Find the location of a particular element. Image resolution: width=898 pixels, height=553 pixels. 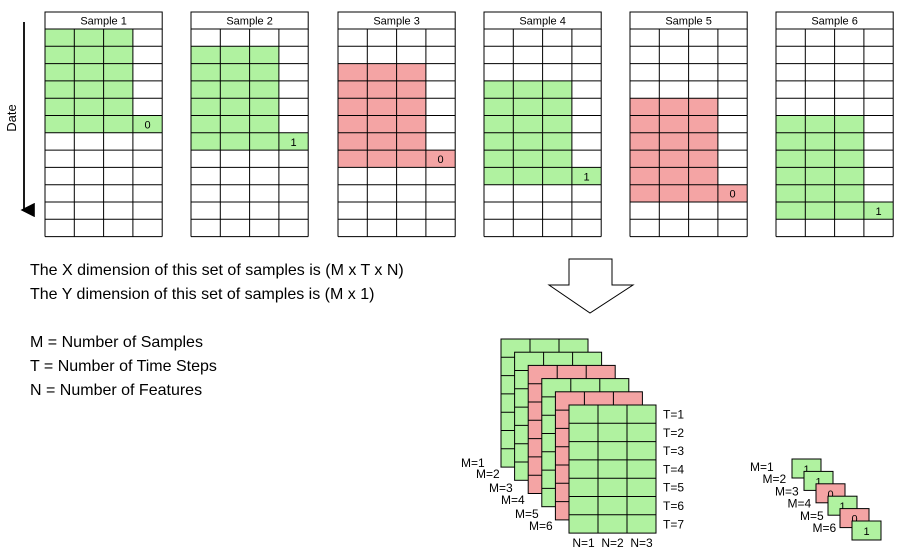

t-definition: T = Number of Time Steps is located at coordinates (123, 366).